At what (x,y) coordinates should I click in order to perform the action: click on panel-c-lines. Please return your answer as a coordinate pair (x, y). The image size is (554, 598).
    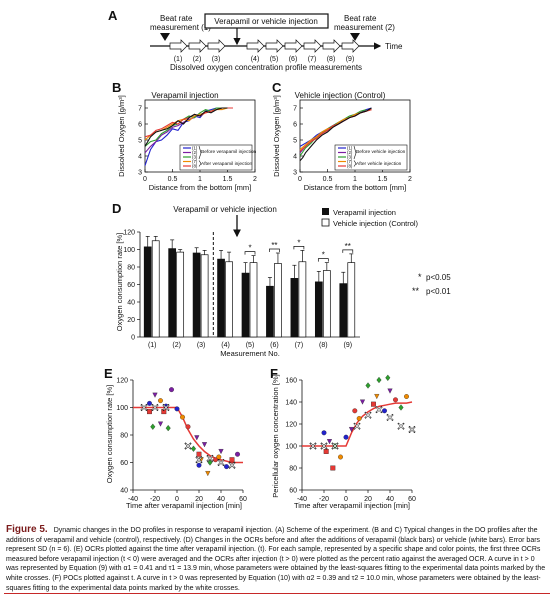
    Looking at the image, I should click on (335, 134).